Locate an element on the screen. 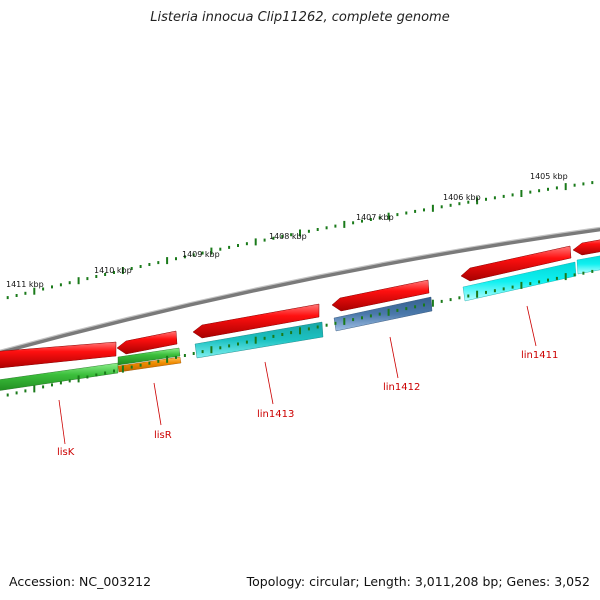  gene-label-lin1411: lin1411 is located at coordinates (539, 355).